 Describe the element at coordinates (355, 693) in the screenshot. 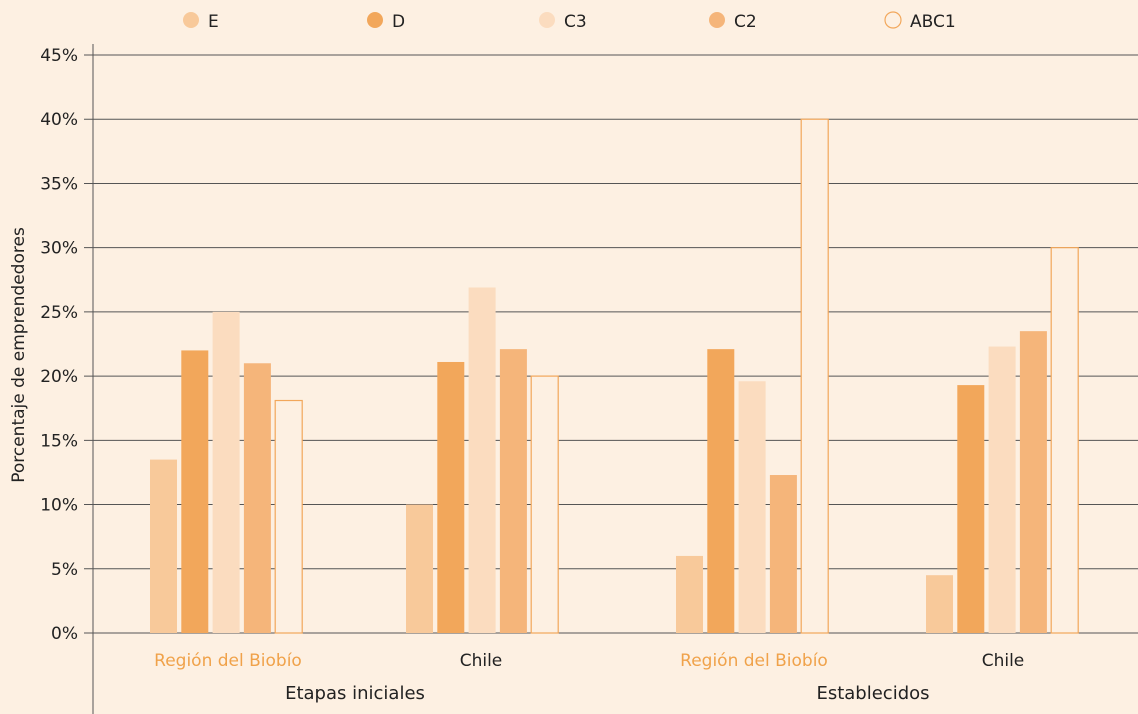

I see `x-group-label: Etapas iniciales` at that location.